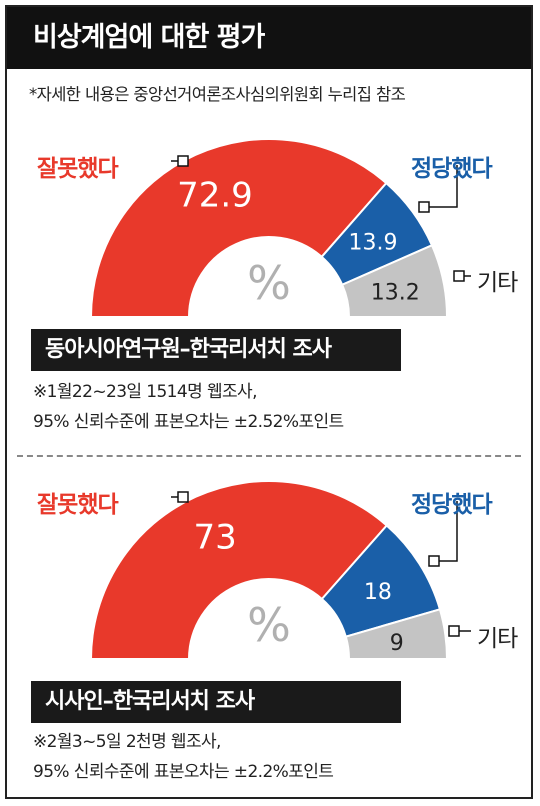  What do you see at coordinates (183, 772) in the screenshot?
I see `footnote-line: 95% 신뢰수준에 표본오차는 ±2.2%포인트` at bounding box center [183, 772].